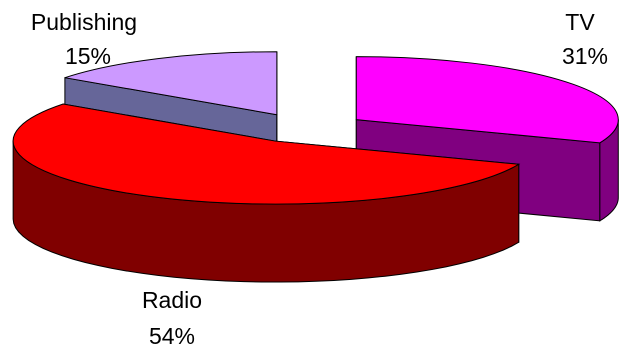 The width and height of the screenshot is (628, 353). I want to click on slice-tv, so click(487, 100).